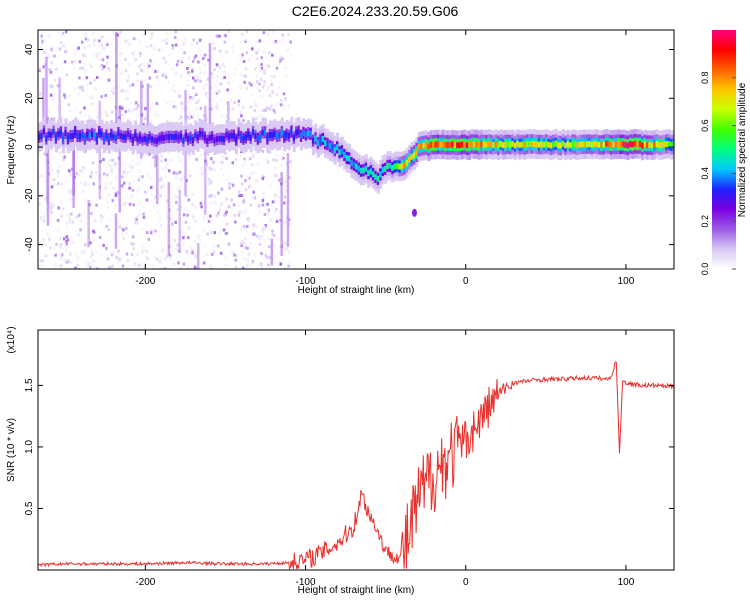 The height and width of the screenshot is (600, 750). What do you see at coordinates (11, 450) in the screenshot?
I see `snr-ylabel: SNR (10 * v/v)` at bounding box center [11, 450].